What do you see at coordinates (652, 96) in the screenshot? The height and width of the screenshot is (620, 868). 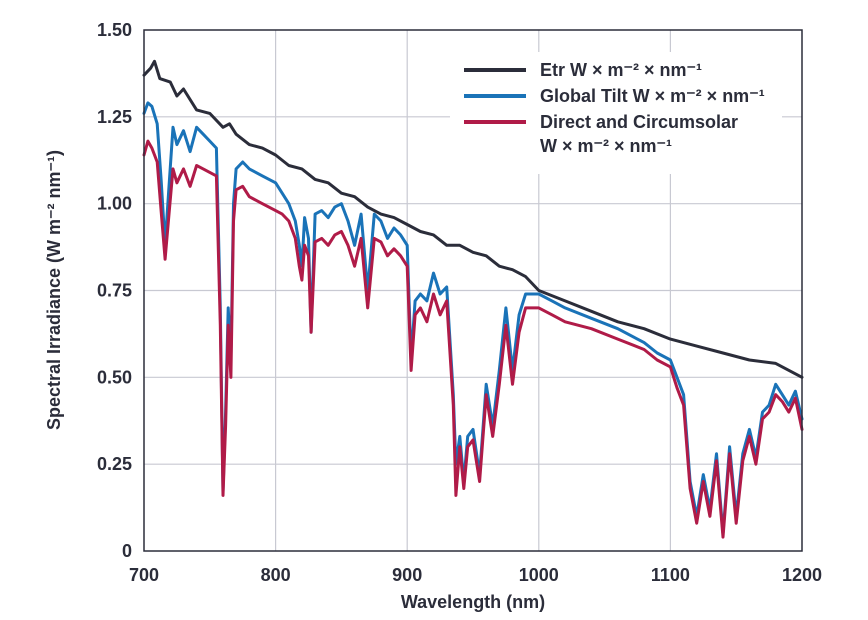 I see `legend-label-2: Global Tilt W × m⁻² × nm⁻¹` at bounding box center [652, 96].